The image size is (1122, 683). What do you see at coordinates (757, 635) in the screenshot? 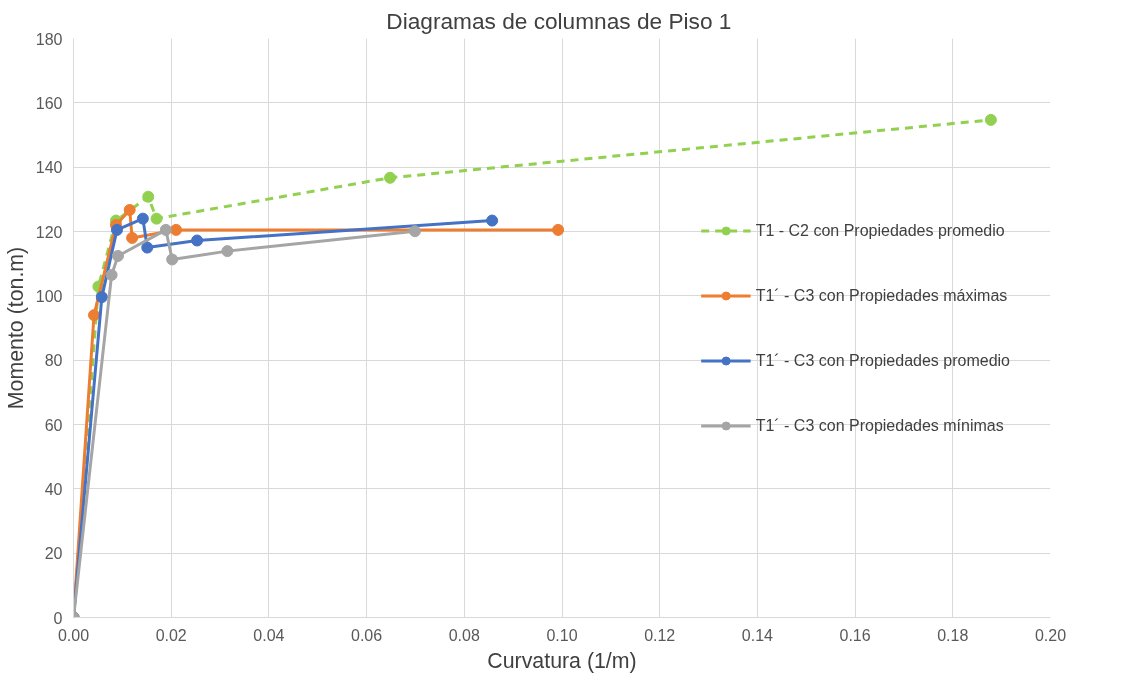
I see `x-tick-label: 0.14` at bounding box center [757, 635].